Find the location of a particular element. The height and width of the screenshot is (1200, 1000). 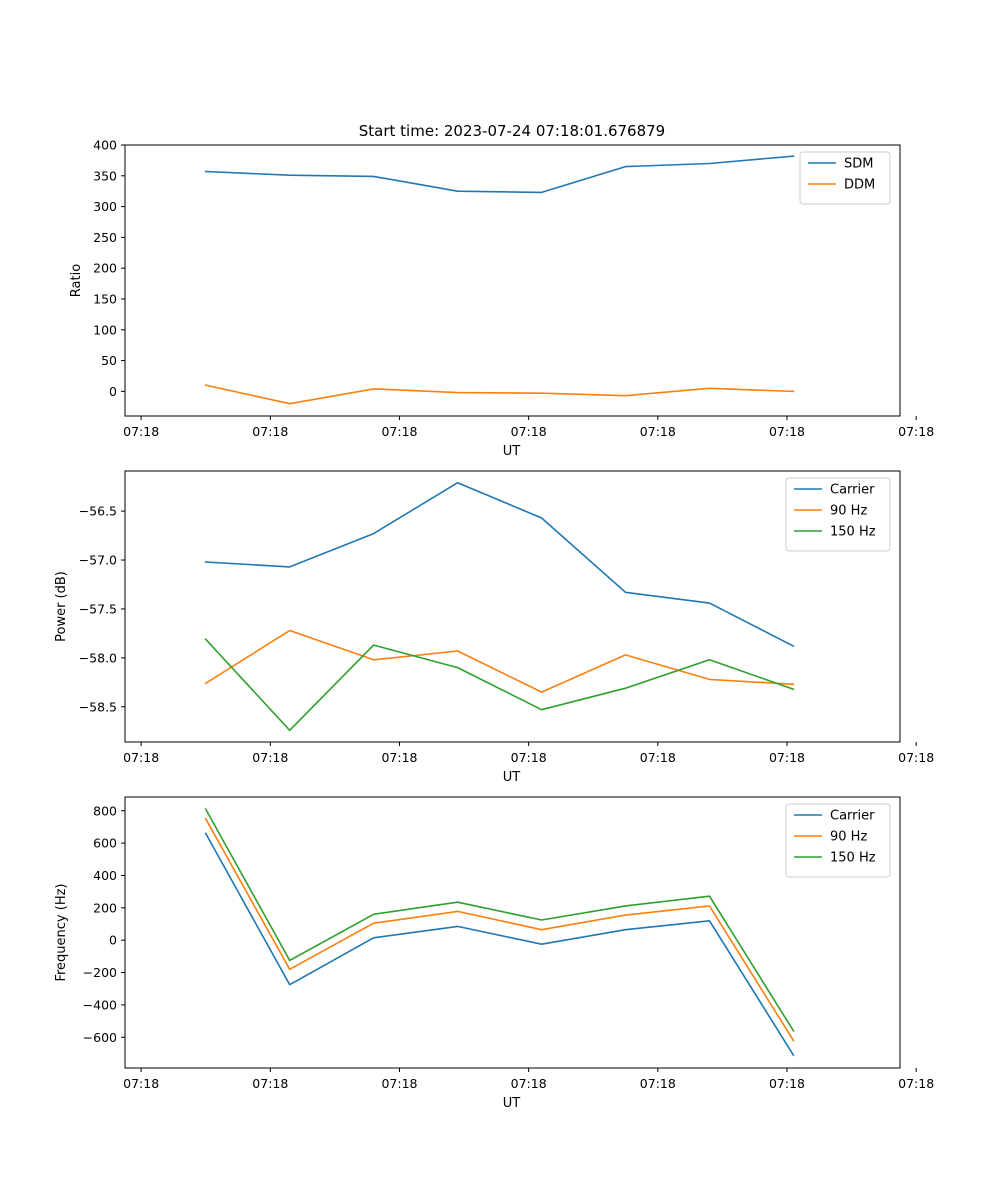

series-line-ddm is located at coordinates (499, 394).